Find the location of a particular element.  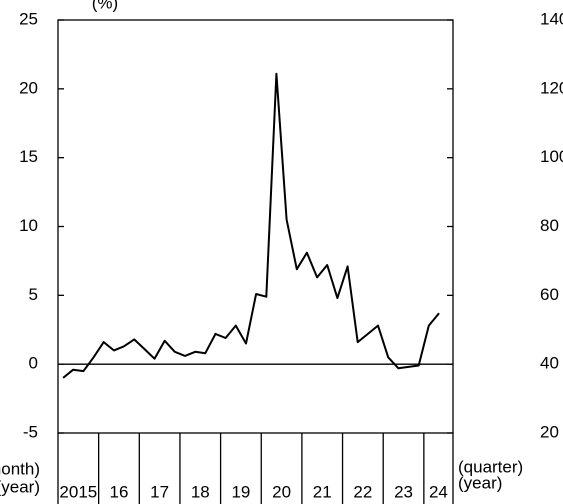

y2-tick-label: 80 is located at coordinates (549, 225).